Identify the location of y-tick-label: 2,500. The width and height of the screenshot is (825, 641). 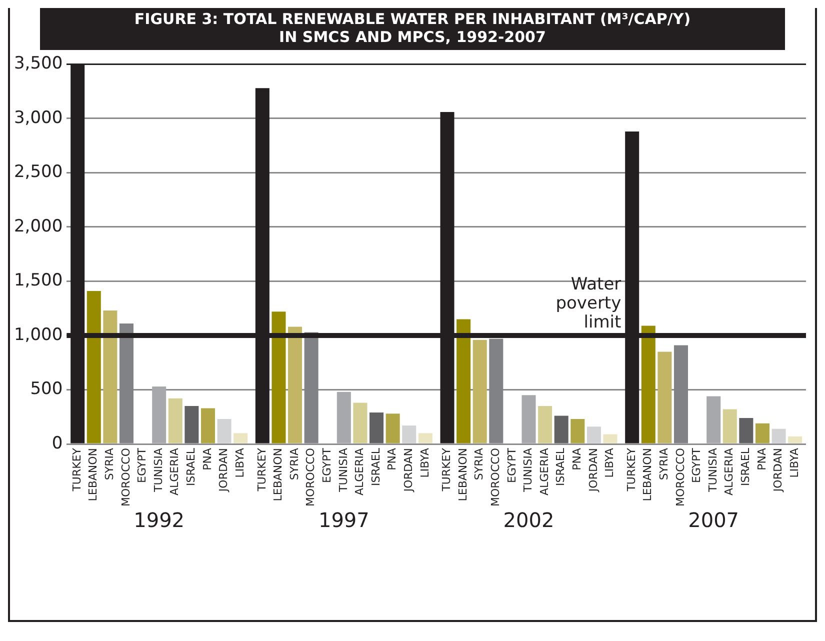
(38, 172).